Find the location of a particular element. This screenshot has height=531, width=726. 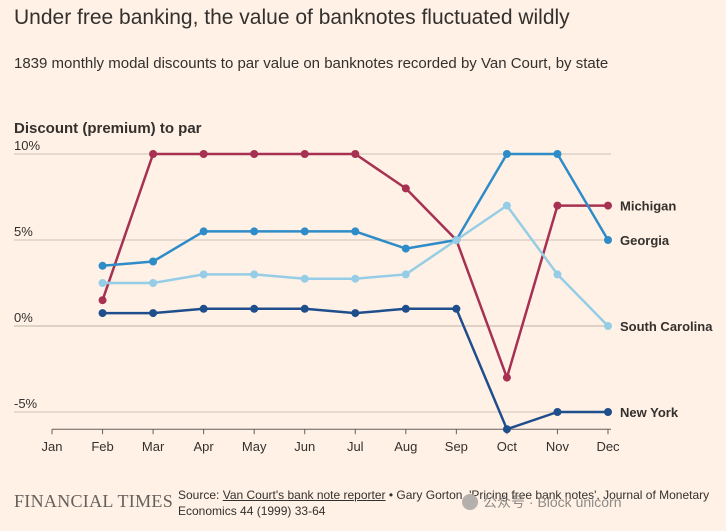

y-tick-label: 5% is located at coordinates (23, 231).